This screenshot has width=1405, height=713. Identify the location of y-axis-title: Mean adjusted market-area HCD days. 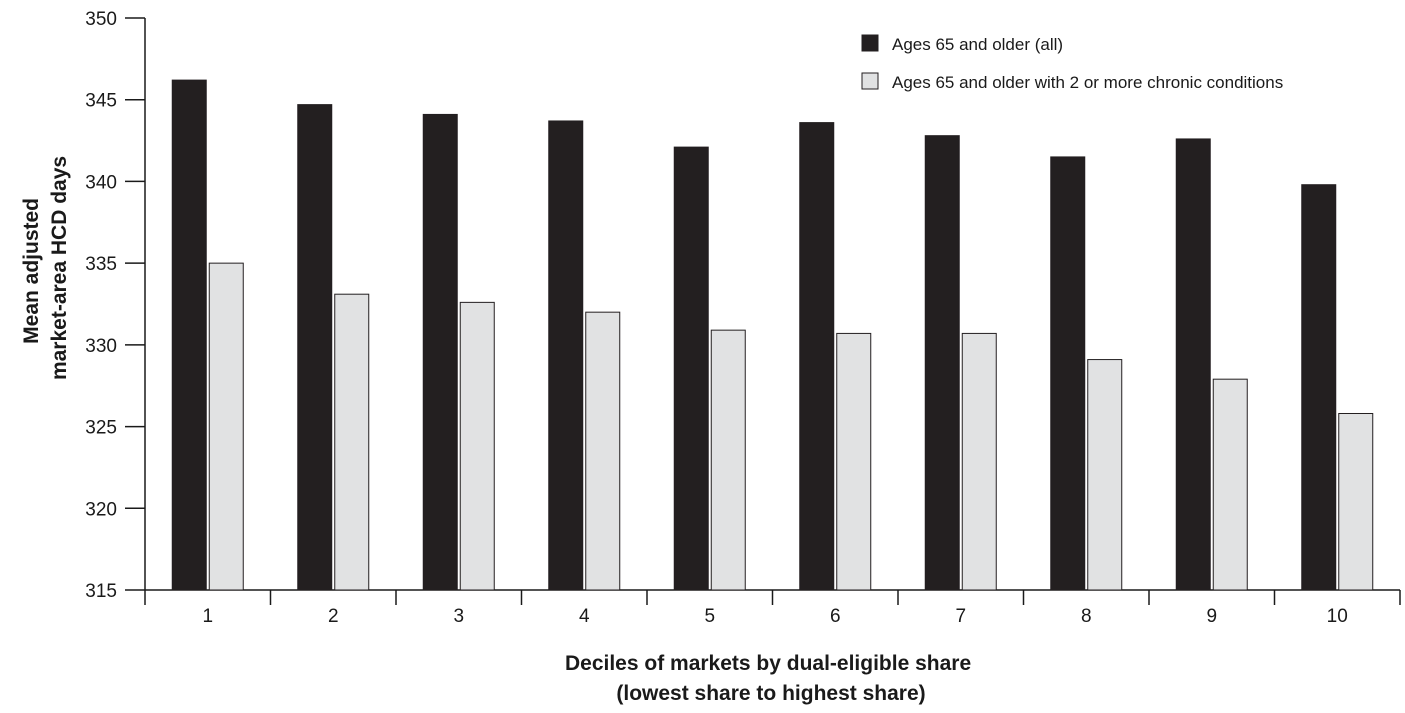
(45, 268).